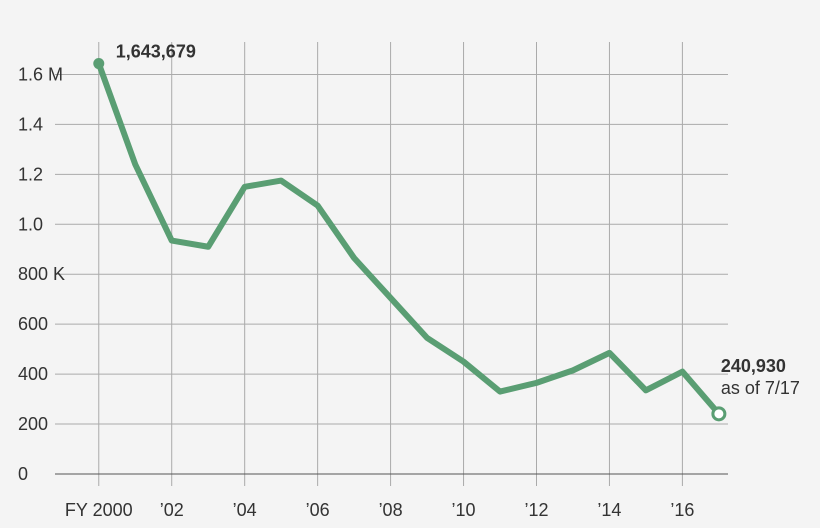 The height and width of the screenshot is (528, 820). What do you see at coordinates (753, 366) in the screenshot?
I see `data-label: 240,930` at bounding box center [753, 366].